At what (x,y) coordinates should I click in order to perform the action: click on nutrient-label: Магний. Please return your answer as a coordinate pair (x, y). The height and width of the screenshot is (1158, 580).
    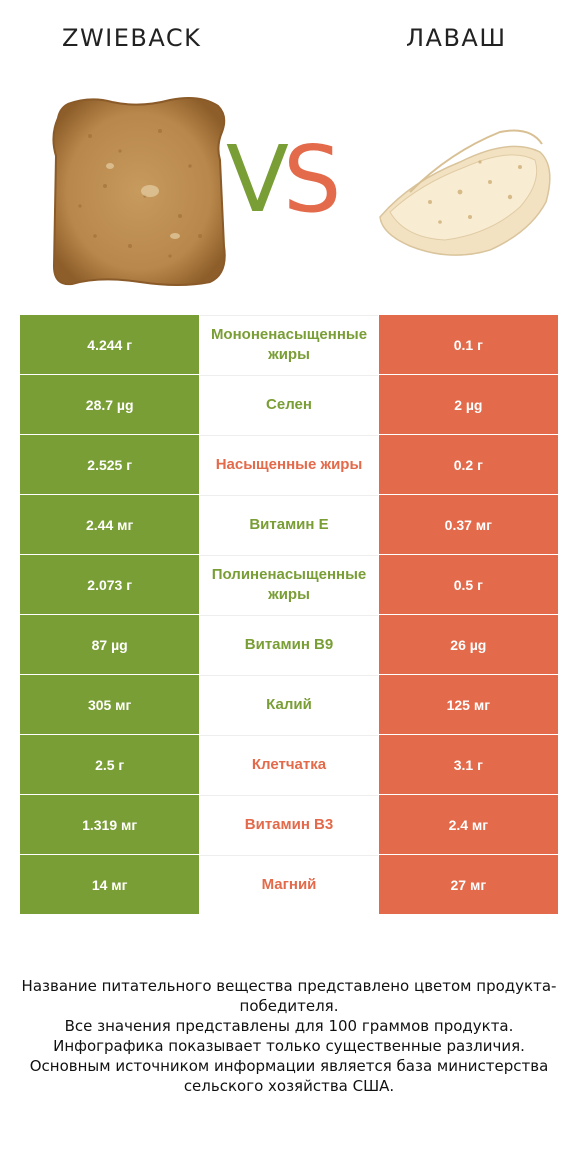
    Looking at the image, I should click on (289, 884).